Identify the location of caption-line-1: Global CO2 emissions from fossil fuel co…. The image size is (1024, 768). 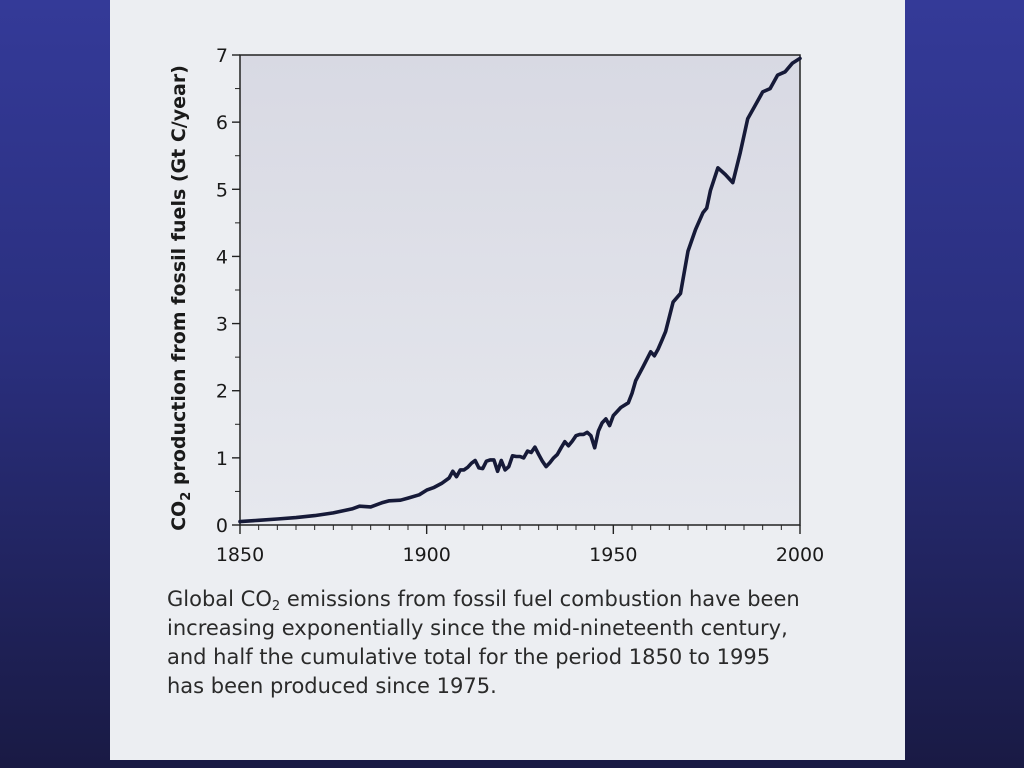
(483, 600).